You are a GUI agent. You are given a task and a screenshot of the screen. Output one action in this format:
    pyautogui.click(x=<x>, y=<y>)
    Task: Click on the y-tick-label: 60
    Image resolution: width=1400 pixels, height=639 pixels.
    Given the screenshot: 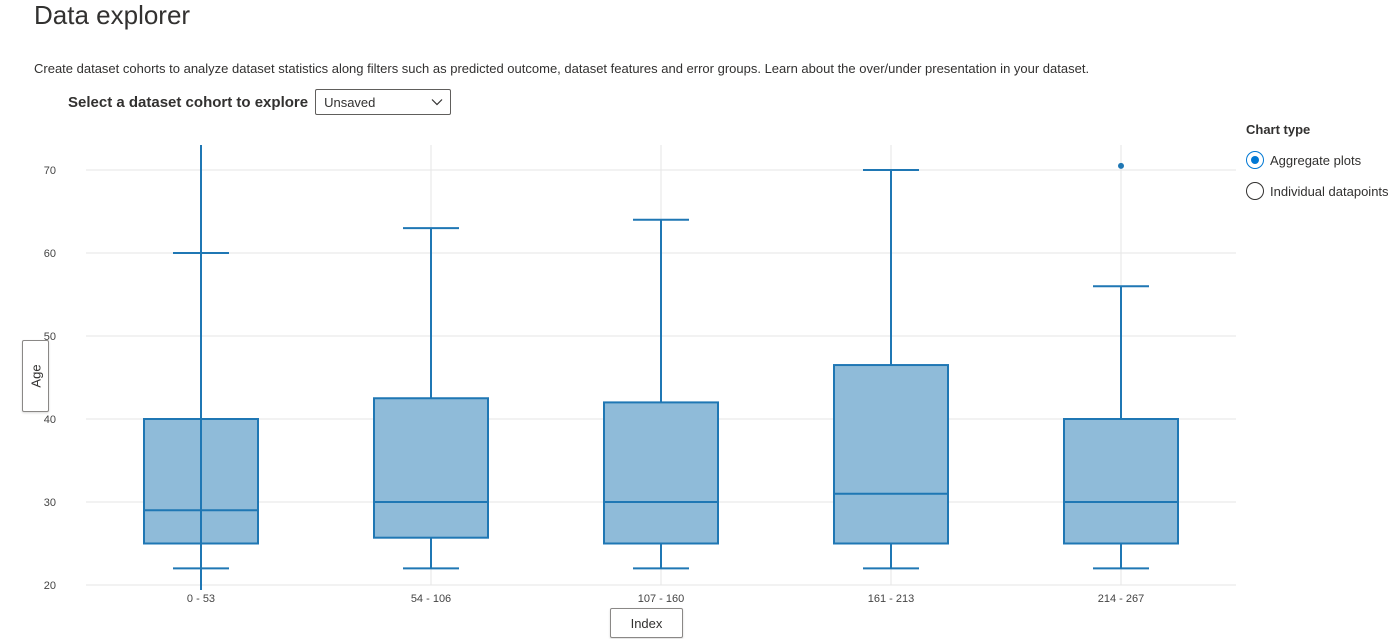 What is the action you would take?
    pyautogui.click(x=50, y=254)
    